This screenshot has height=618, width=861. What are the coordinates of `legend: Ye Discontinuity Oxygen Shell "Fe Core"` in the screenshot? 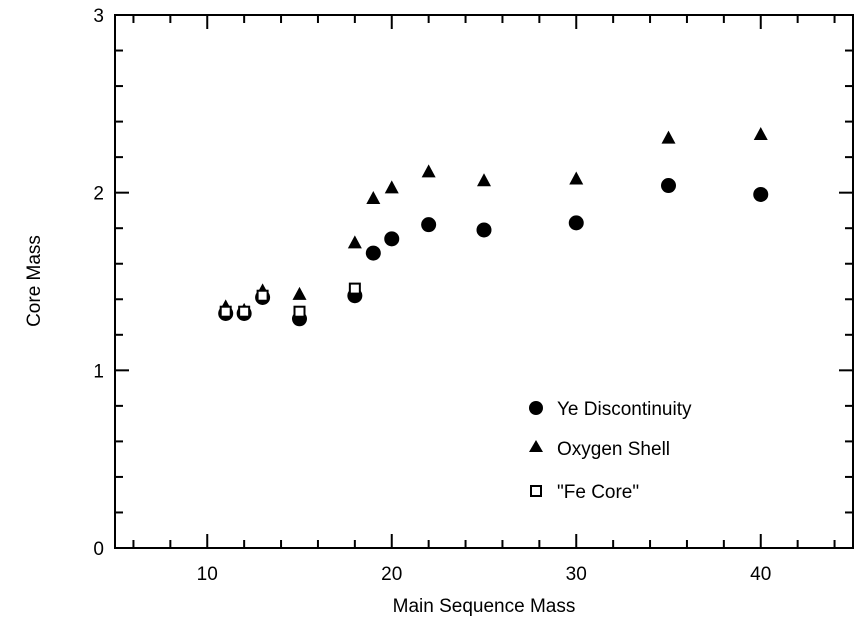 It's located at (610, 451).